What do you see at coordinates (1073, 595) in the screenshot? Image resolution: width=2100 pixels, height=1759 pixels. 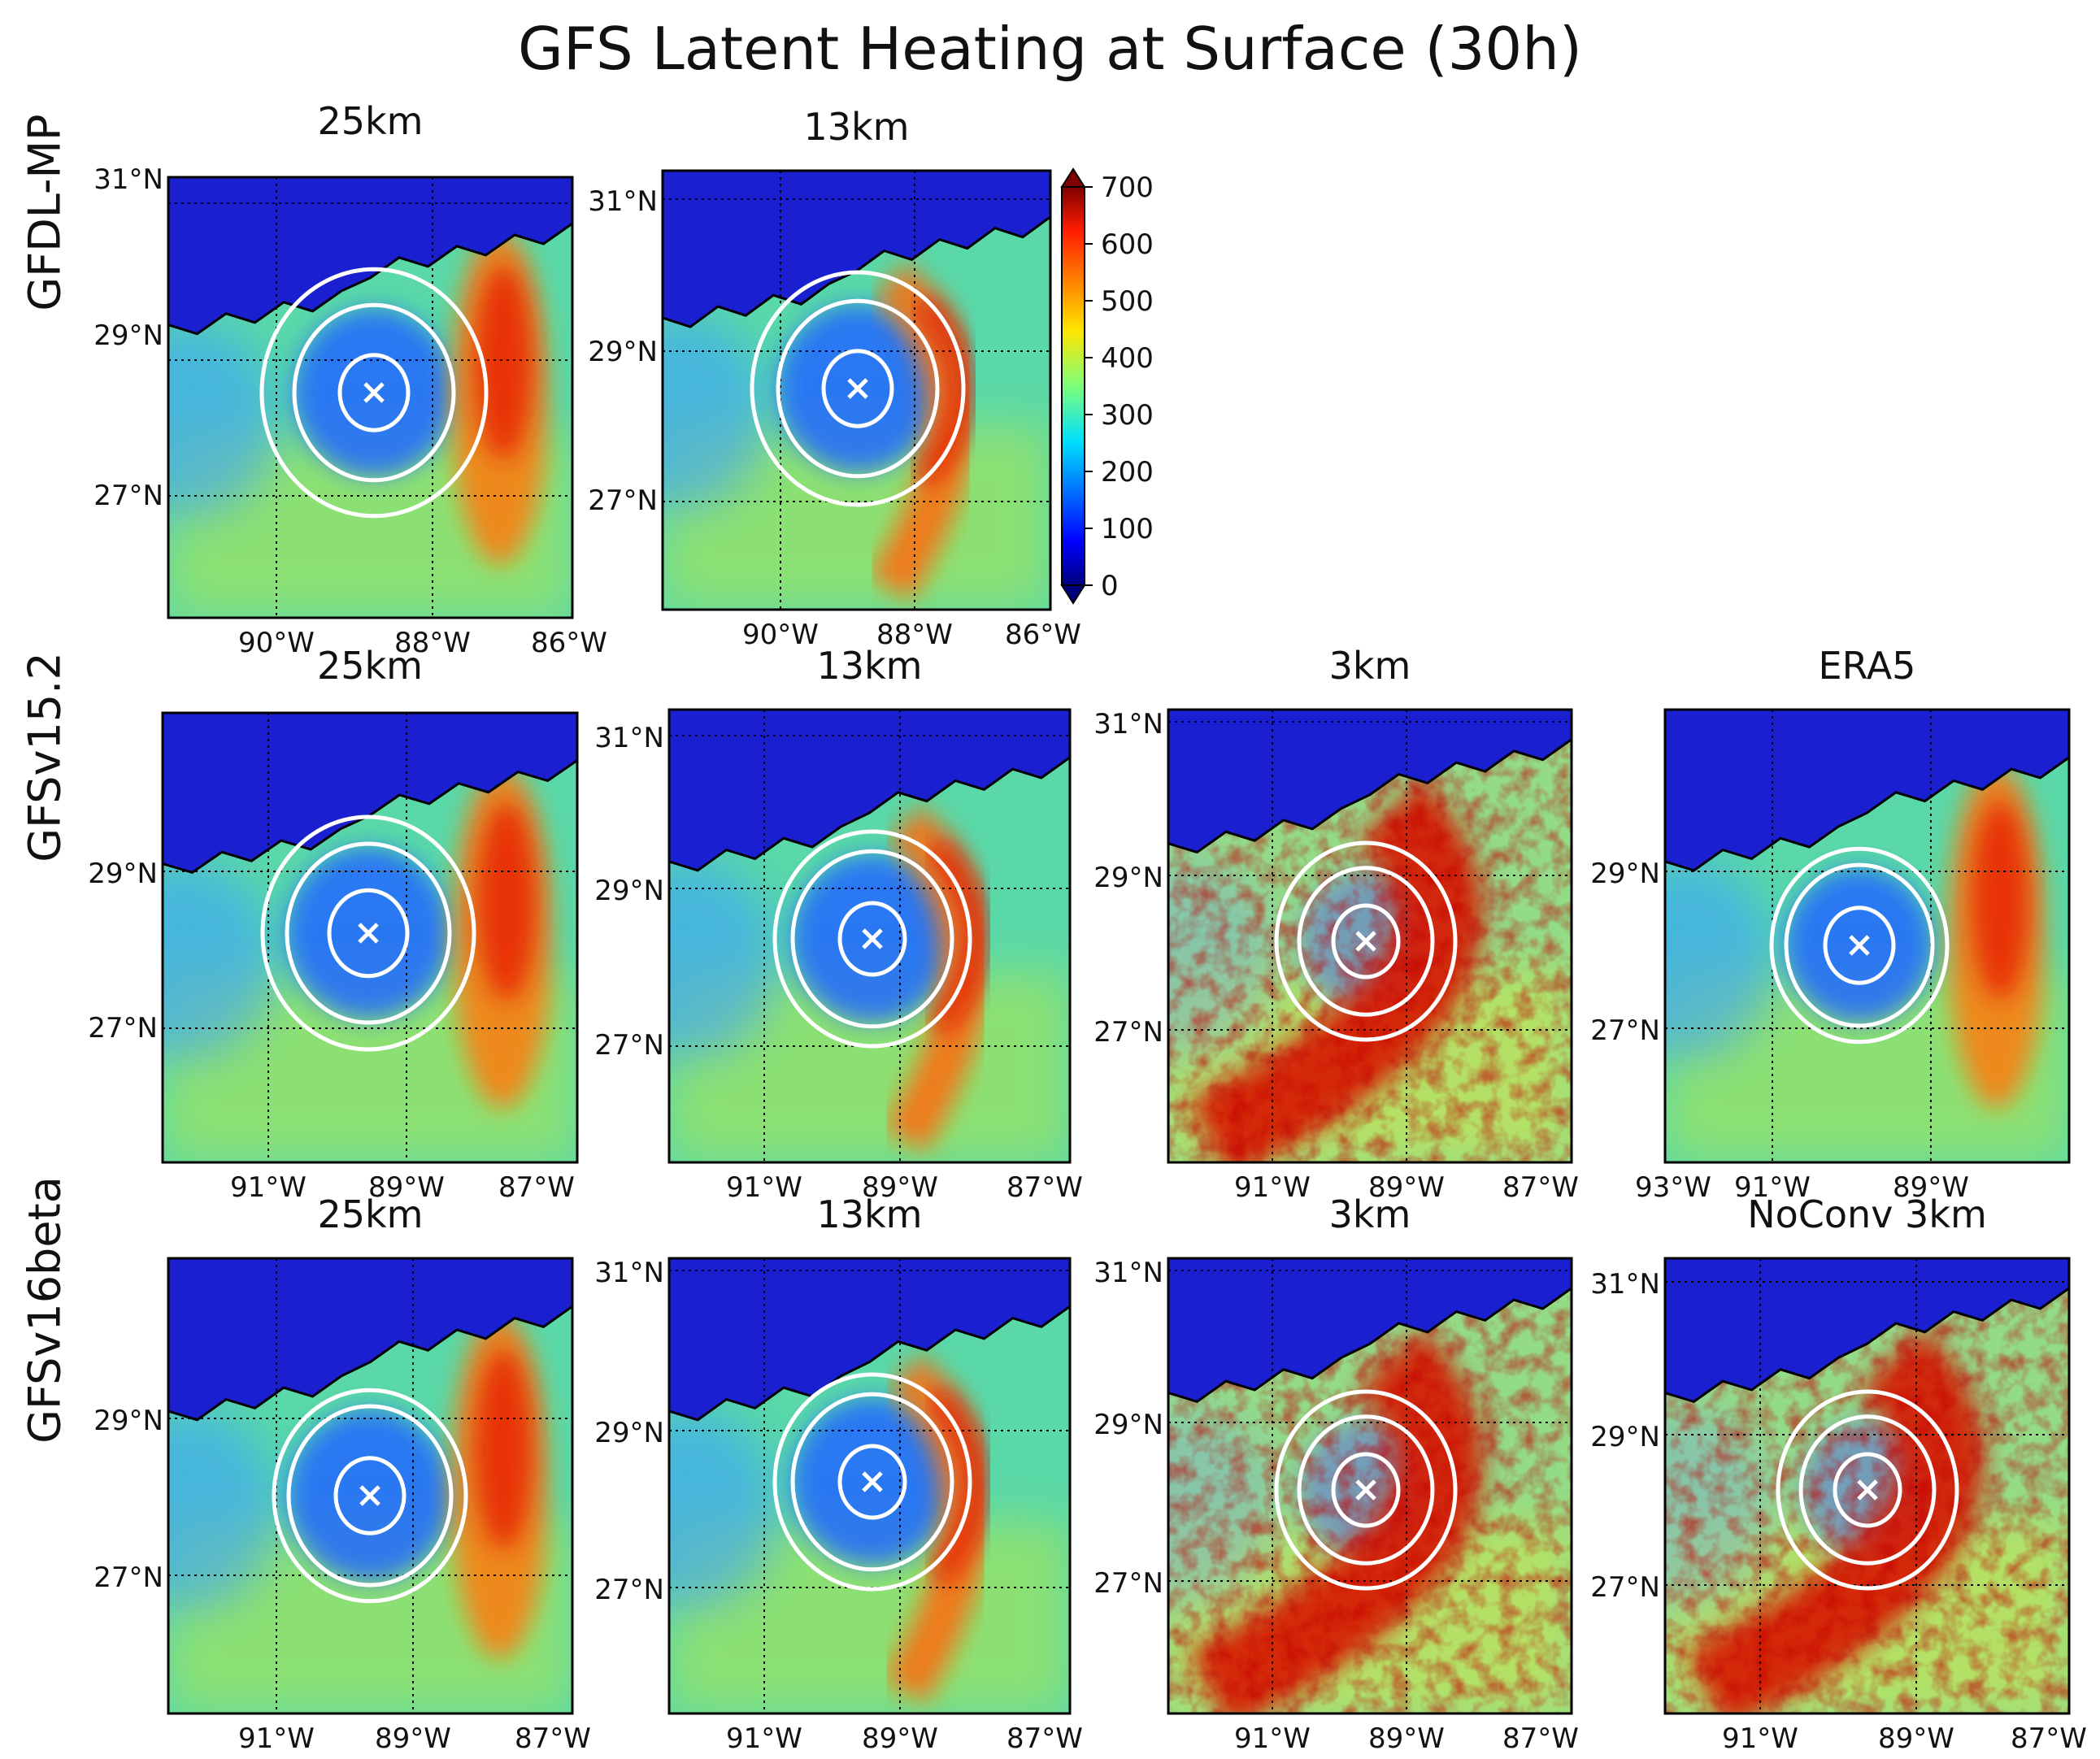 I see `colorbar-extend-min` at bounding box center [1073, 595].